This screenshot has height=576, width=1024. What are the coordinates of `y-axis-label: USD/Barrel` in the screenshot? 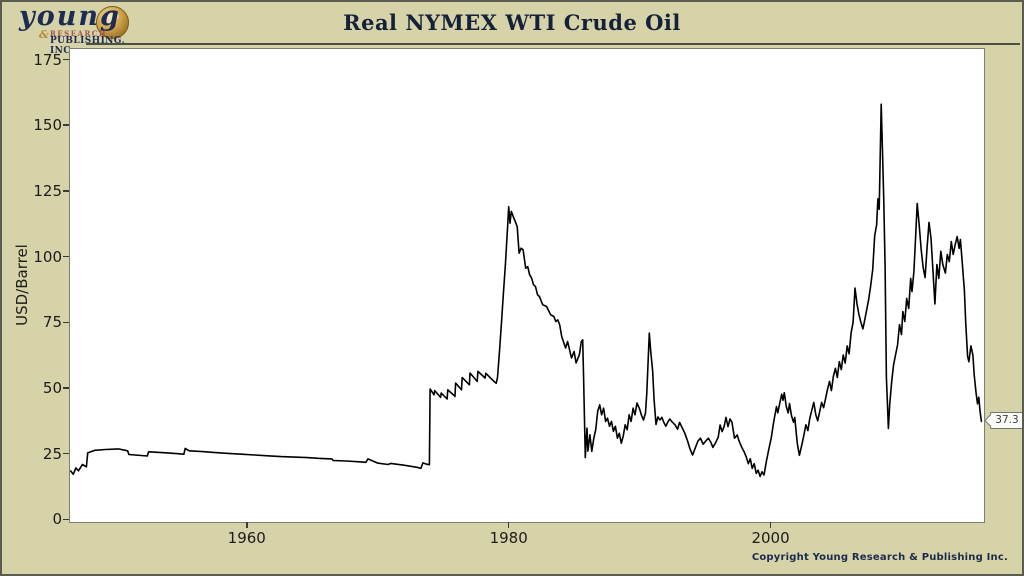 It's located at (22, 285).